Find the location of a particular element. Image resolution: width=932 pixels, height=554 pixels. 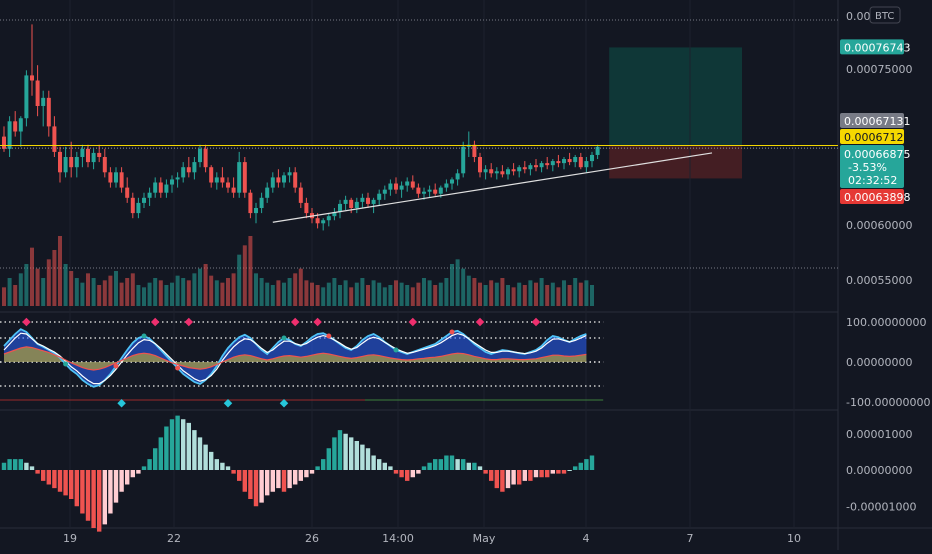

ascending-trend-line is located at coordinates (492, 187).